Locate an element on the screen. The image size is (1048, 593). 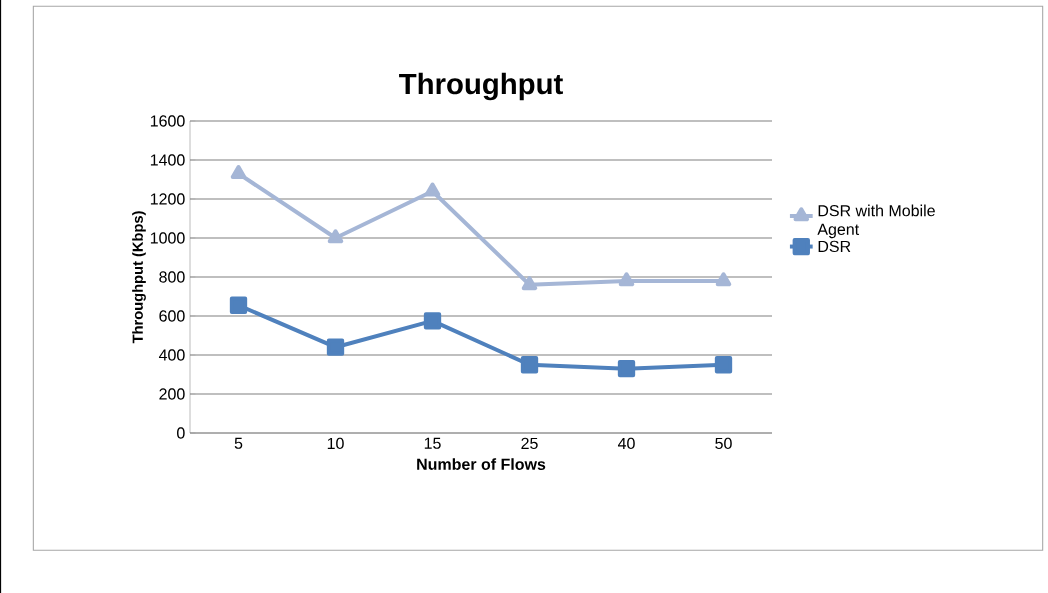
x-tick-label: 40 is located at coordinates (626, 443).